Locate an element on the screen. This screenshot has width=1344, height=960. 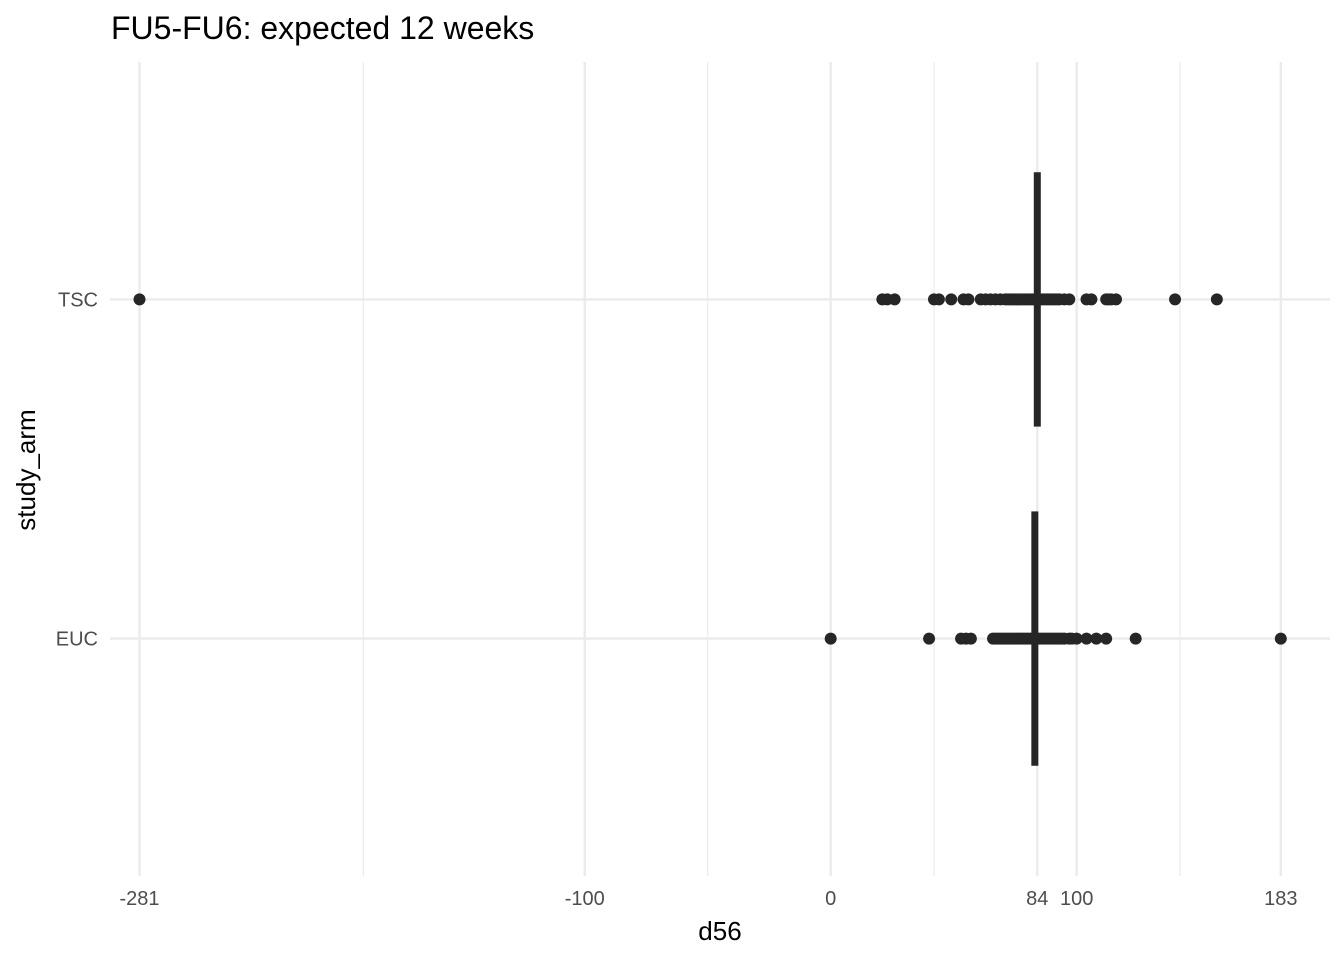
x-tick-label: 0 is located at coordinates (830, 899).